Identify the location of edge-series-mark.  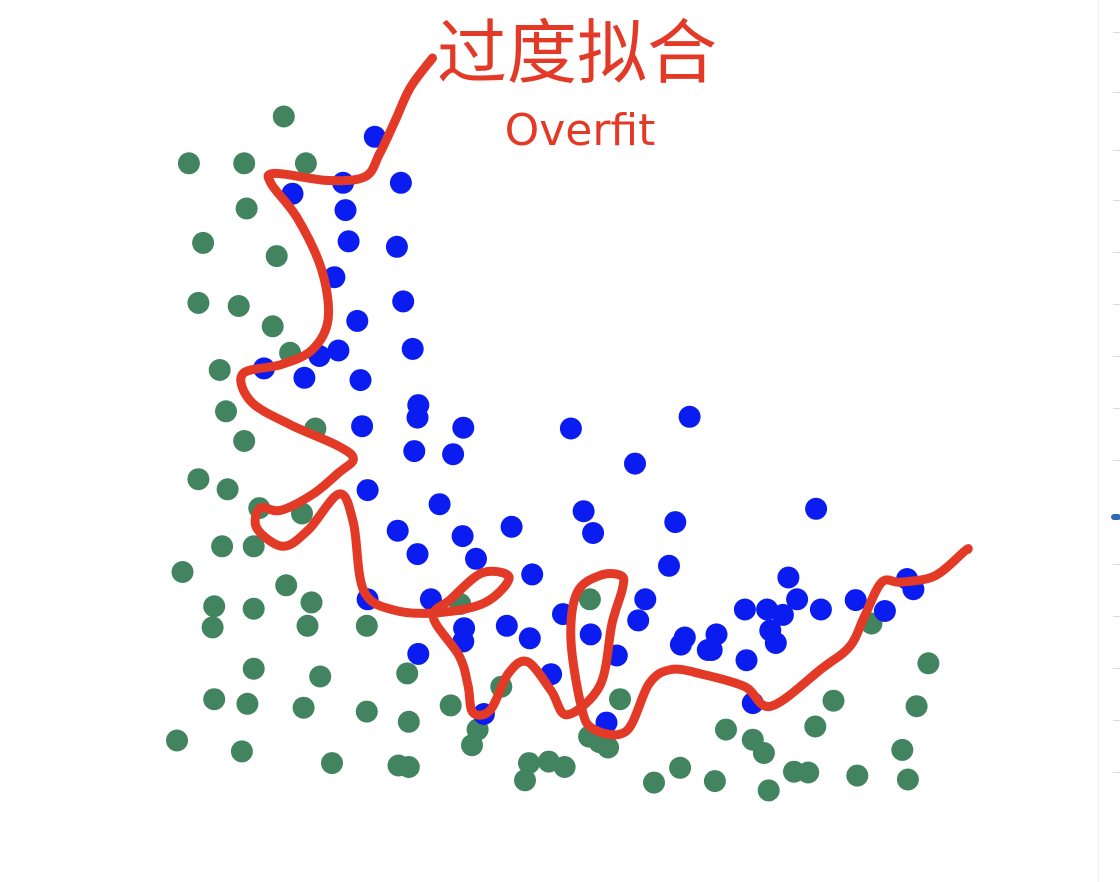
(1115, 517).